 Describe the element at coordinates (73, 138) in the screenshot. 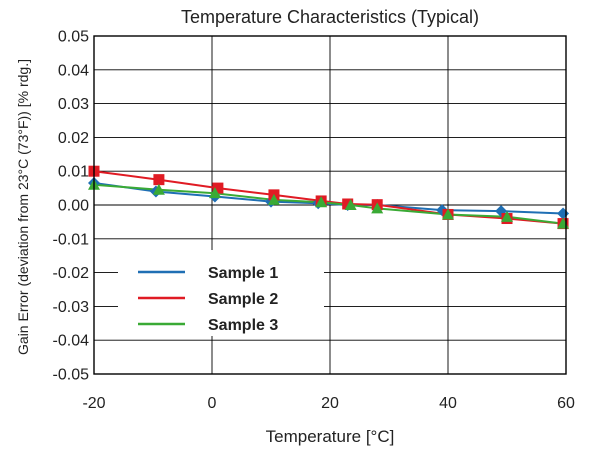

I see `y-tick-label: 0.02` at that location.